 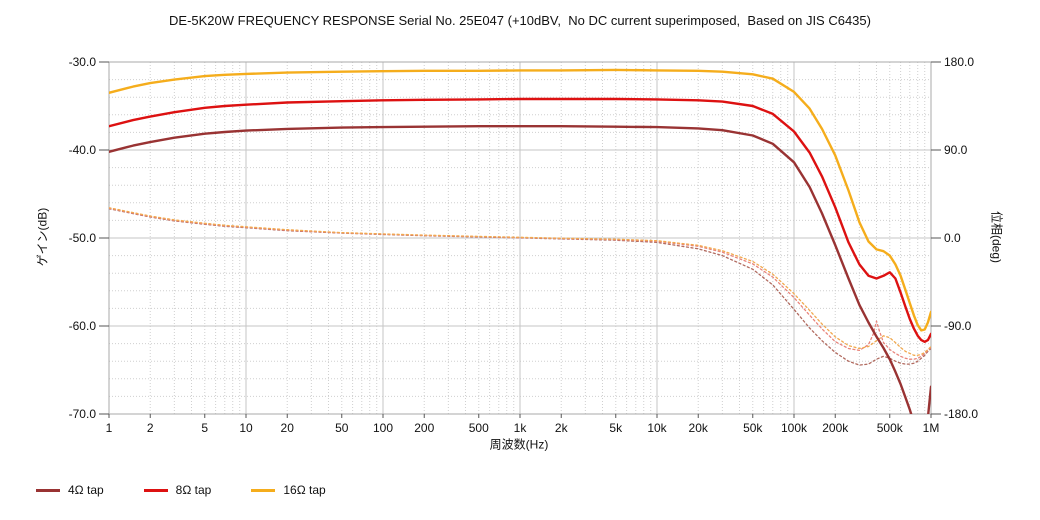 I want to click on y-left-tick-label: -40.0, so click(x=83, y=150).